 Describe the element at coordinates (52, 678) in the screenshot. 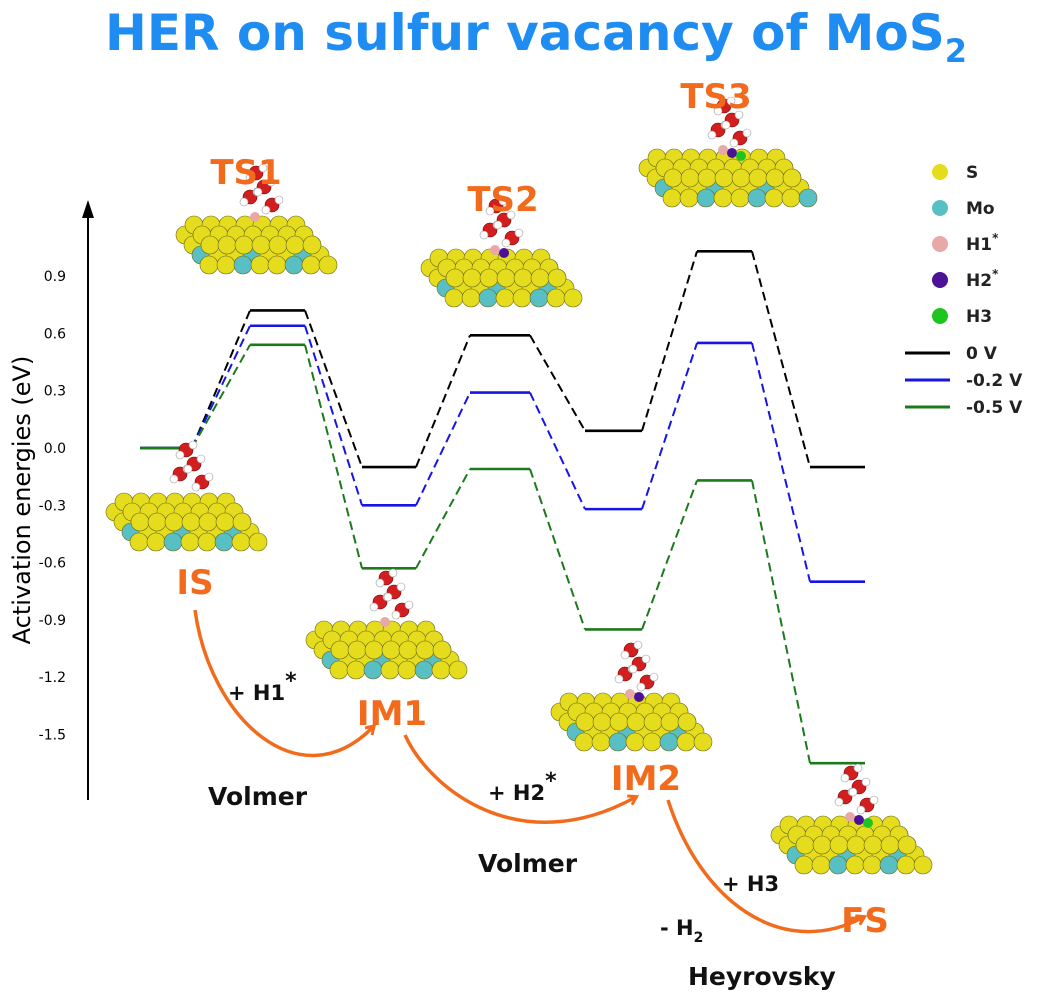

I see `y-tick-label: -1.2` at that location.